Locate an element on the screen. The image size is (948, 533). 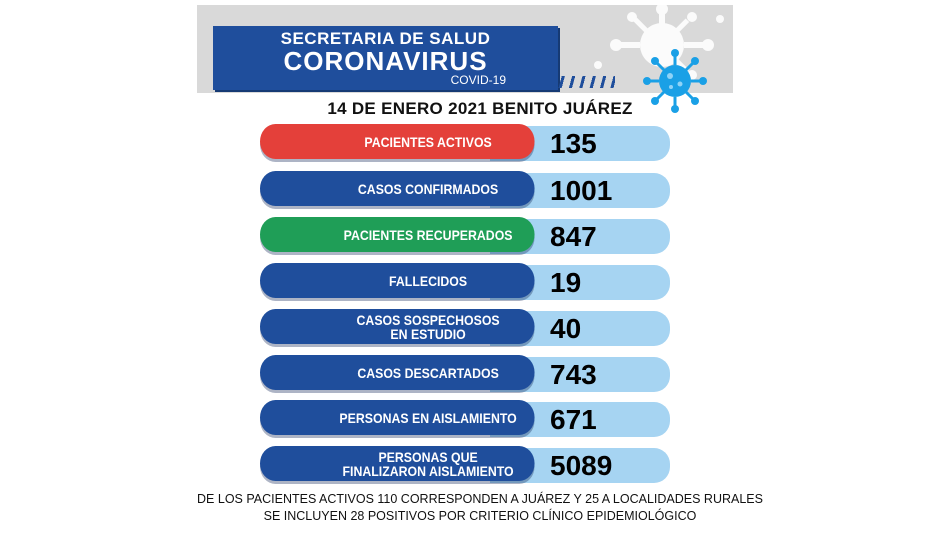
stat-value: 671 is located at coordinates (573, 419).